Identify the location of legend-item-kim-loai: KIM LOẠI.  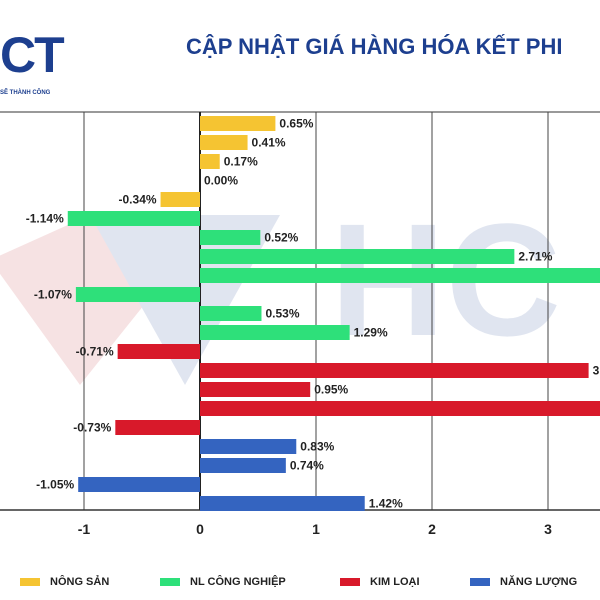
(380, 582).